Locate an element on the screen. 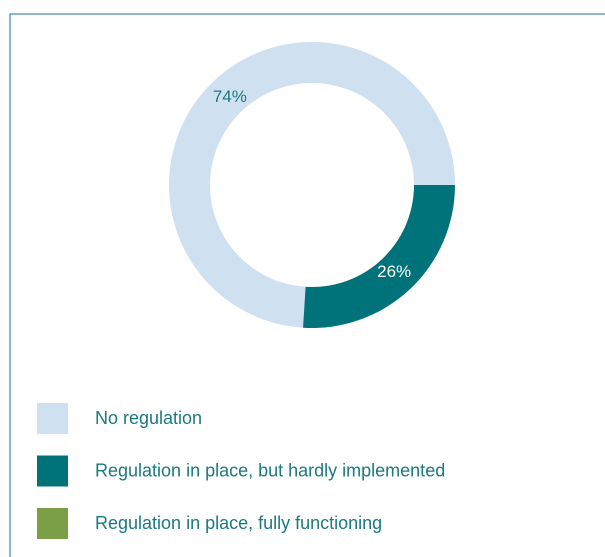  value-label: 74% is located at coordinates (230, 96).